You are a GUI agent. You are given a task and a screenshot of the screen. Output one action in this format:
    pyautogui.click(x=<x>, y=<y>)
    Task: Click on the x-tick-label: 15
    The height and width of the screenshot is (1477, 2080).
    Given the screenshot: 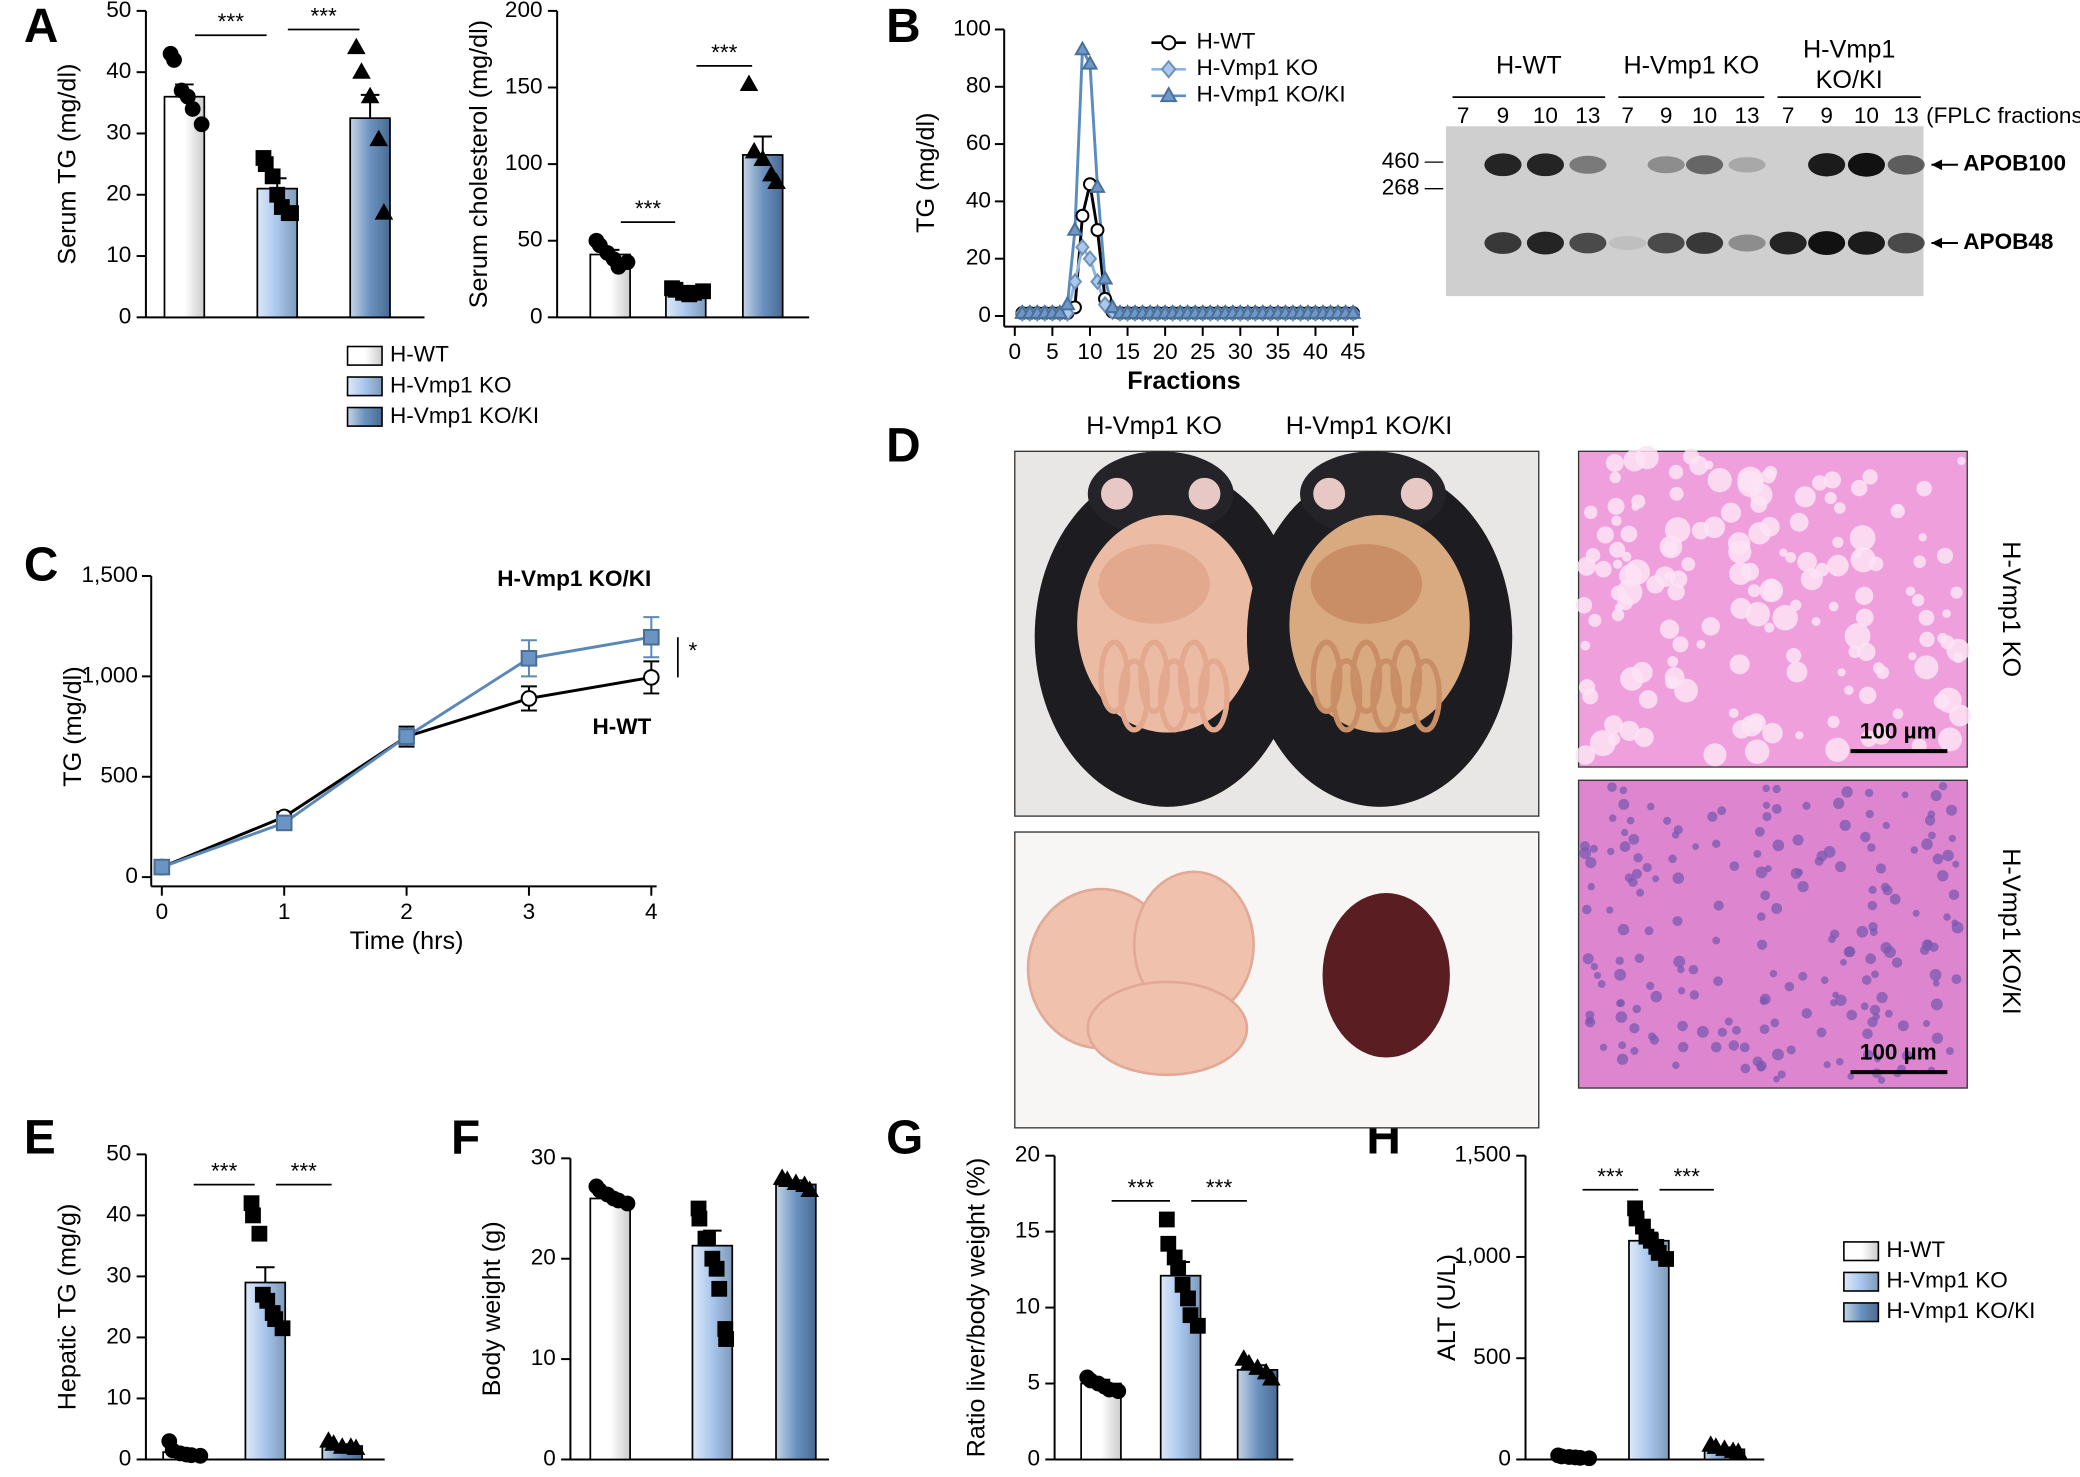 What is the action you would take?
    pyautogui.click(x=1127, y=351)
    